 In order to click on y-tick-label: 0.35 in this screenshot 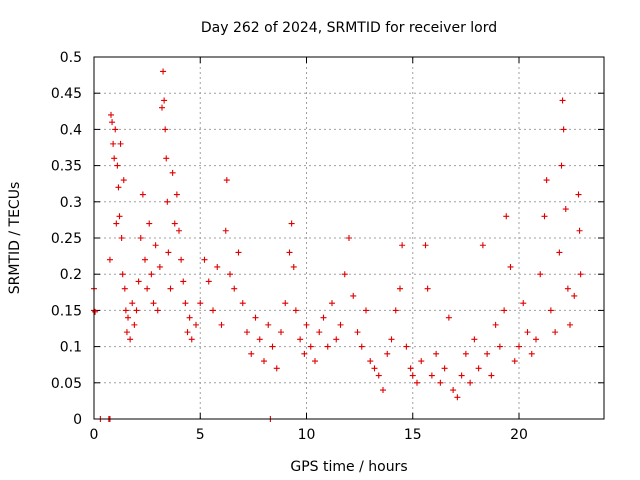, I will do `click(66, 167)`.